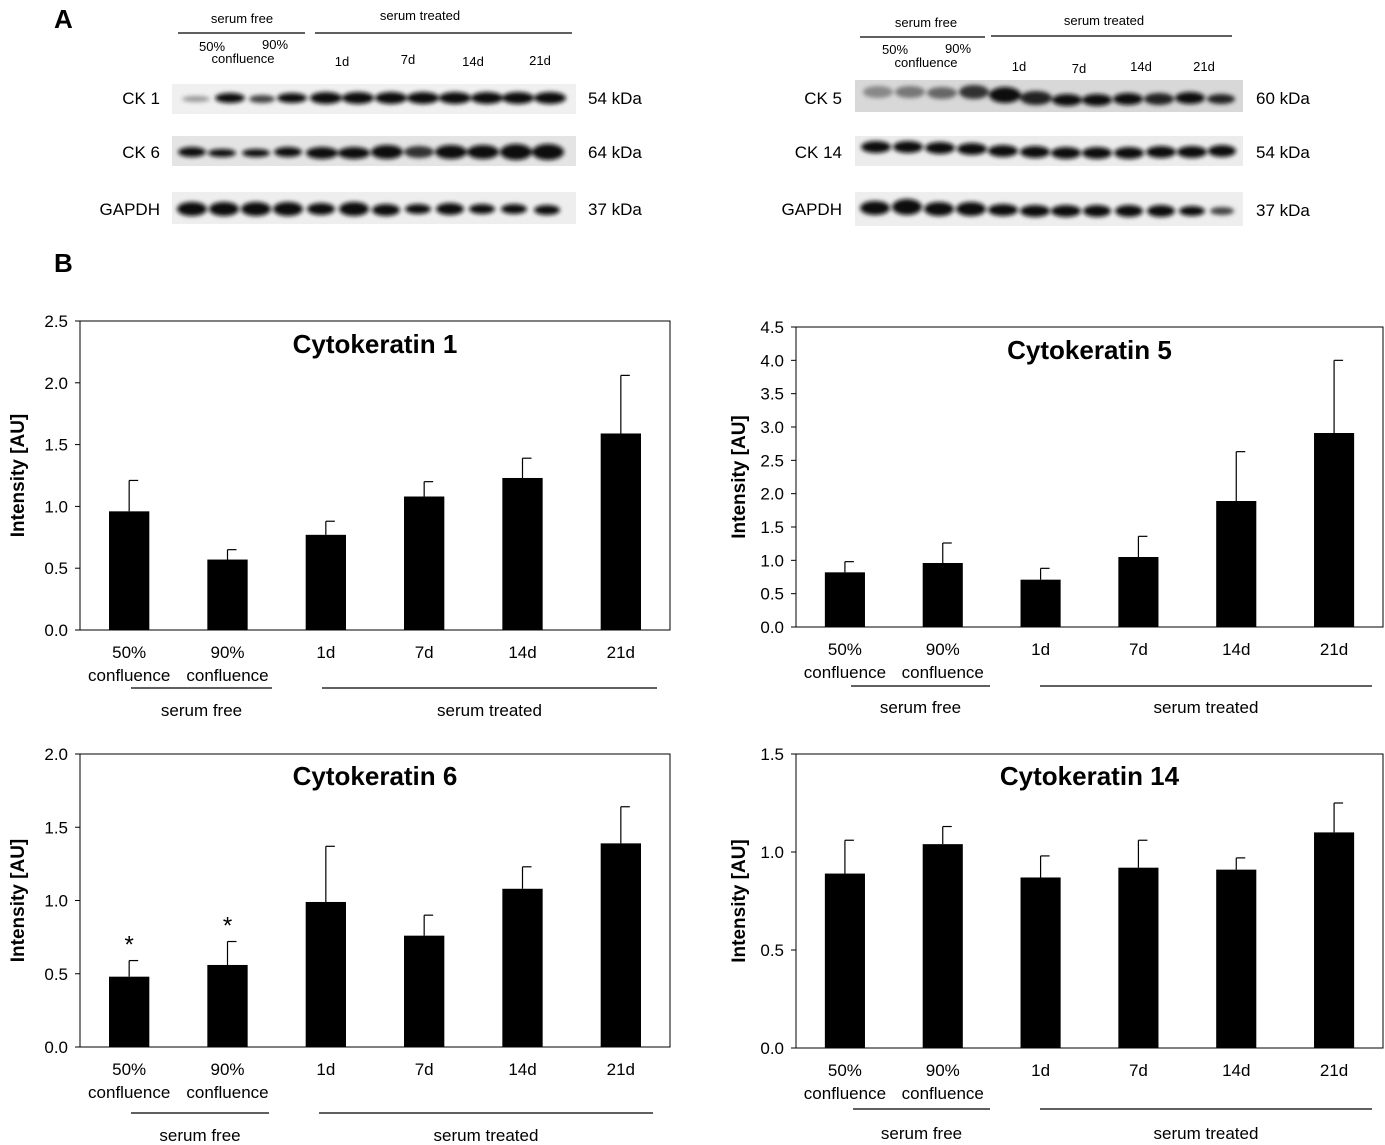  What do you see at coordinates (1236, 1070) in the screenshot?
I see `chart-4-category-label: 14d` at bounding box center [1236, 1070].